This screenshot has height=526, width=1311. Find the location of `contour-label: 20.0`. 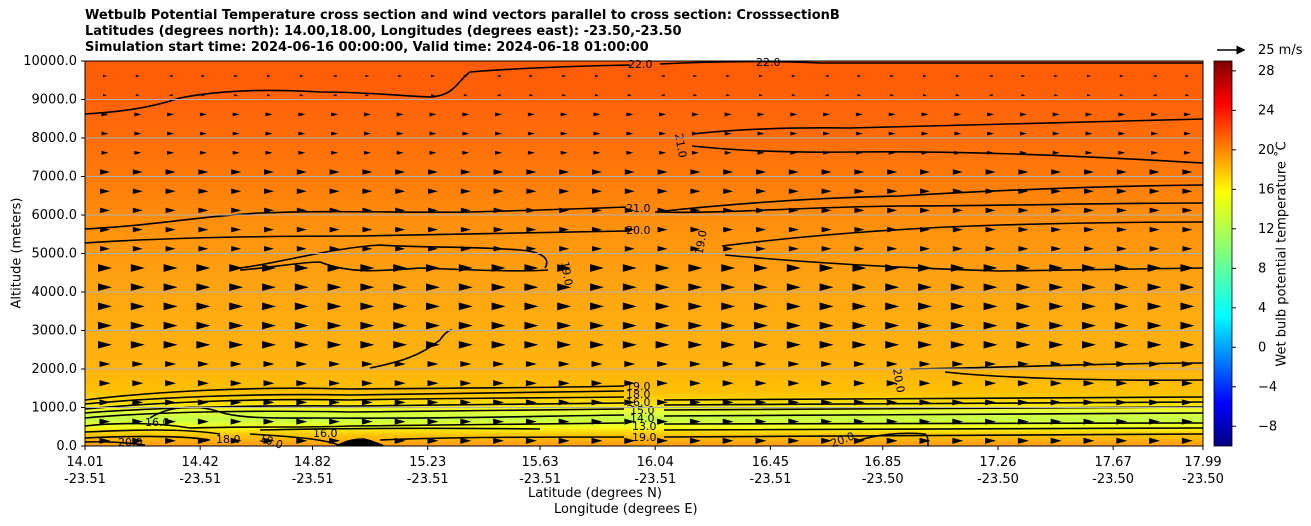

contour-label: 20.0 is located at coordinates (898, 380).